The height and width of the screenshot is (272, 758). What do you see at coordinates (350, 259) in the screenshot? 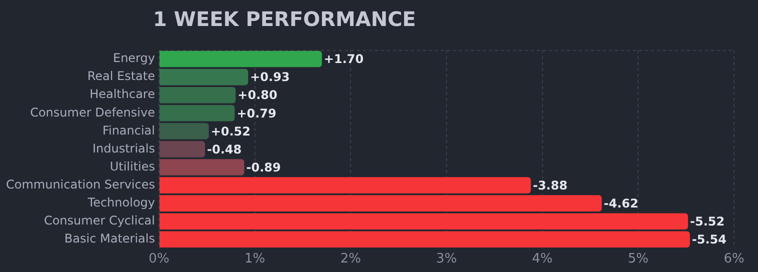
I see `x-tick-label: 2%` at bounding box center [350, 259].